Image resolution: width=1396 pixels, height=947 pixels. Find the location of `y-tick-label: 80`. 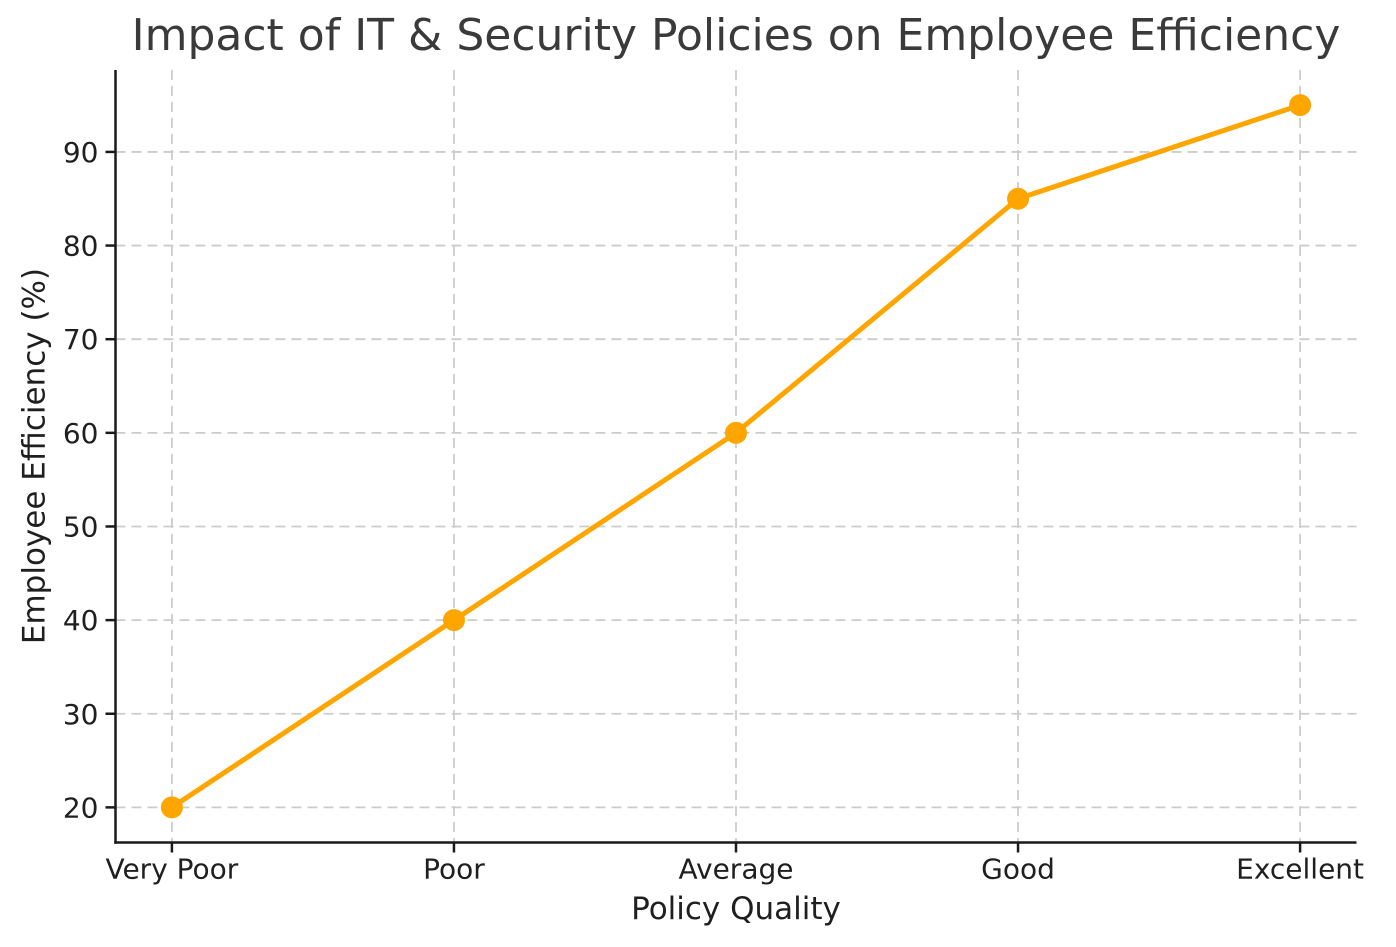

y-tick-label: 80 is located at coordinates (81, 246).